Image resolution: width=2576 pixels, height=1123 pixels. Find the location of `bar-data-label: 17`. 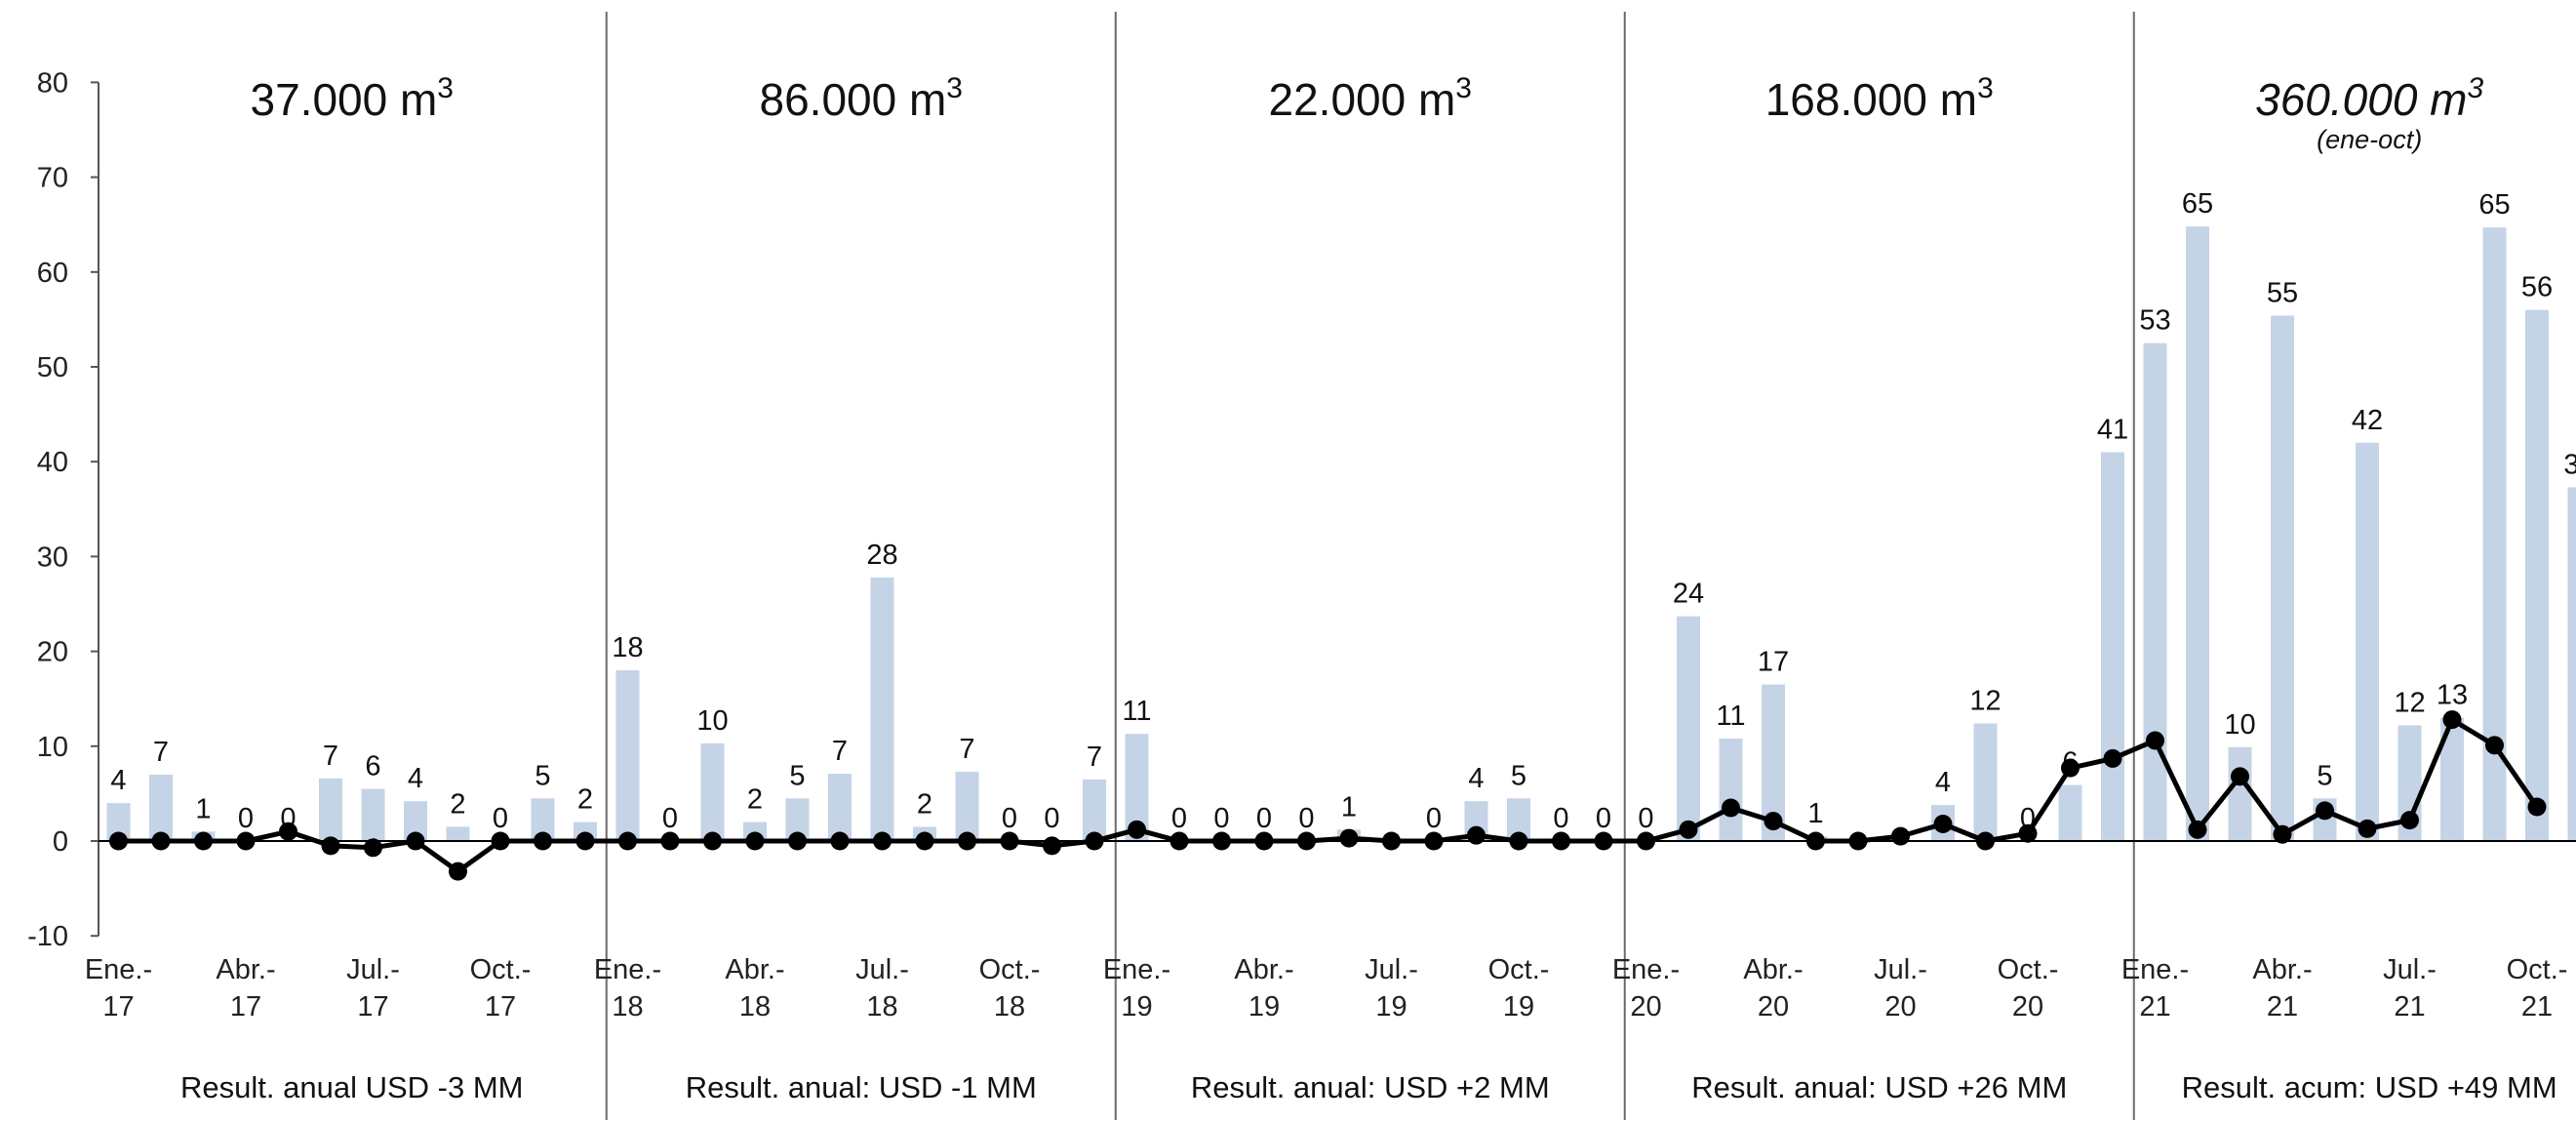

bar-data-label: 17 is located at coordinates (1773, 662).